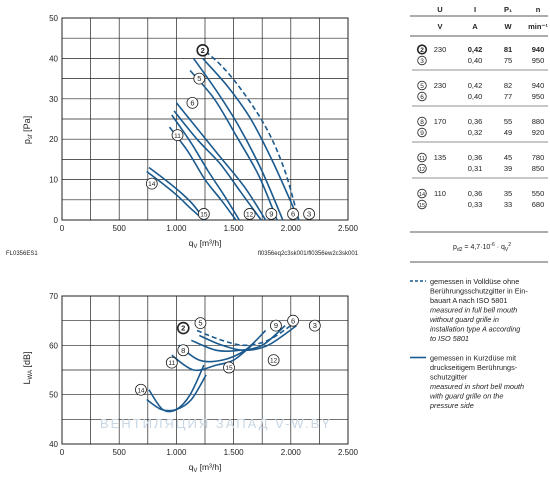  Describe the element at coordinates (538, 96) in the screenshot. I see `table-cell: 950` at that location.